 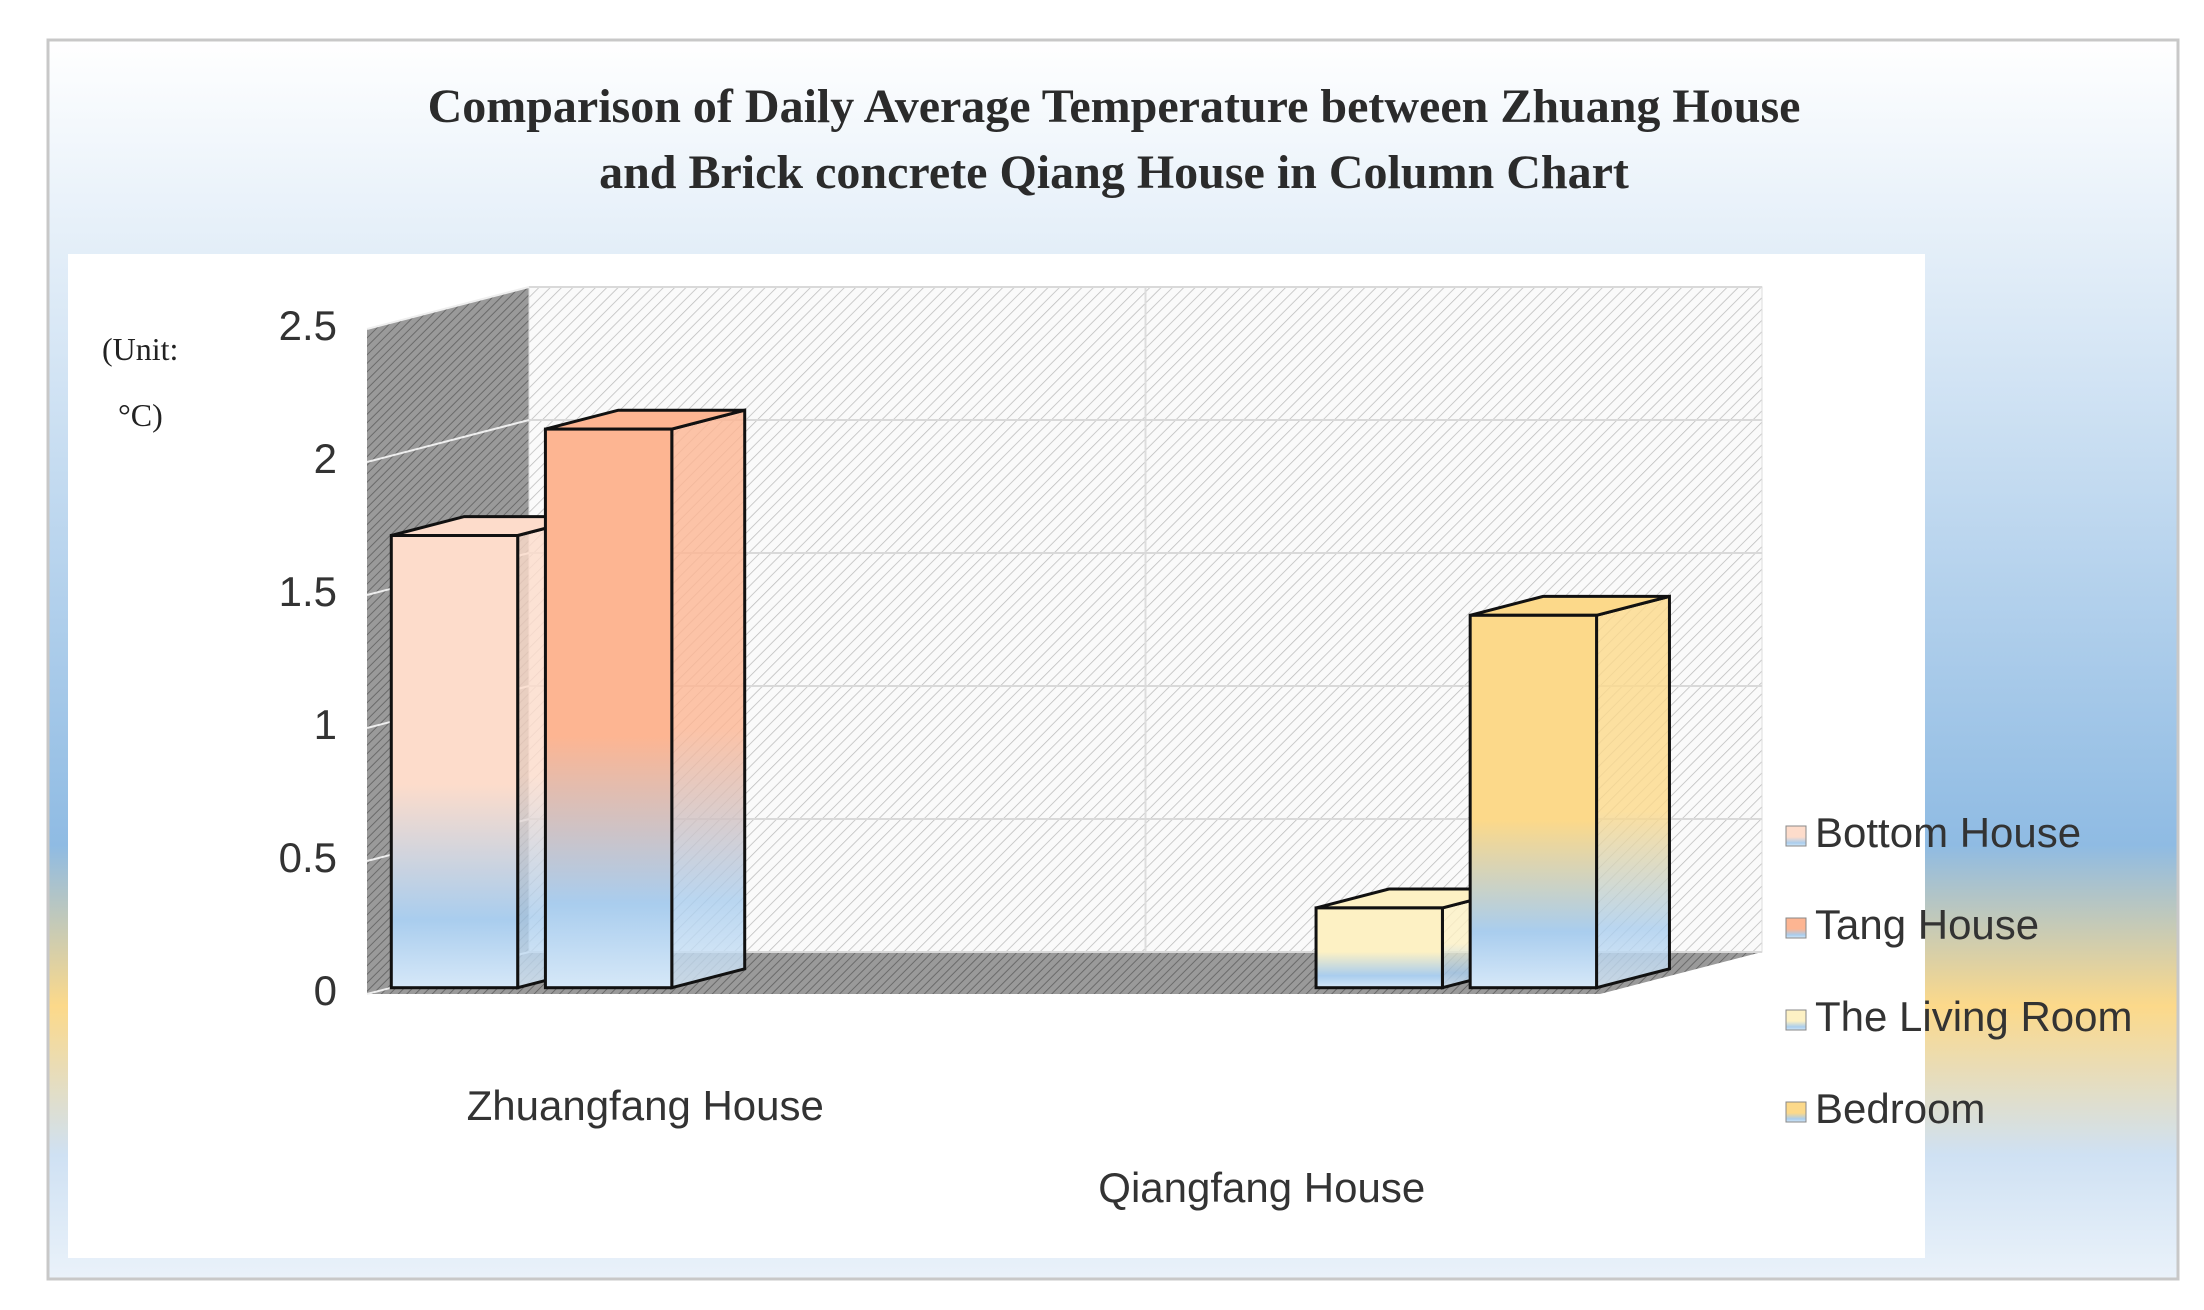 I want to click on y-tick-label: 1.5, so click(x=308, y=591).